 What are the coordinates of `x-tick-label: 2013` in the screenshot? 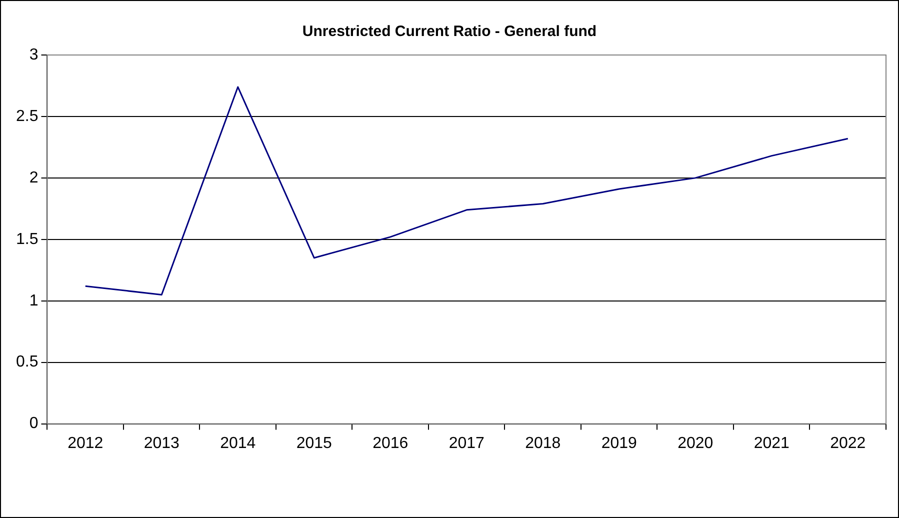 It's located at (162, 443).